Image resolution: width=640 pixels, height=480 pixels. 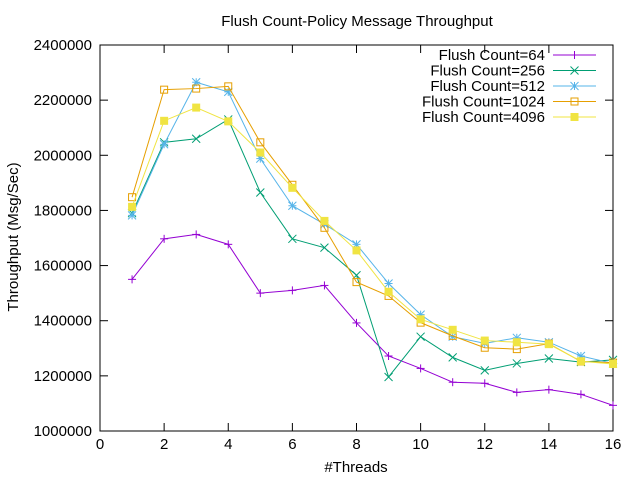 What do you see at coordinates (549, 444) in the screenshot?
I see `x-tick-label: 14` at bounding box center [549, 444].